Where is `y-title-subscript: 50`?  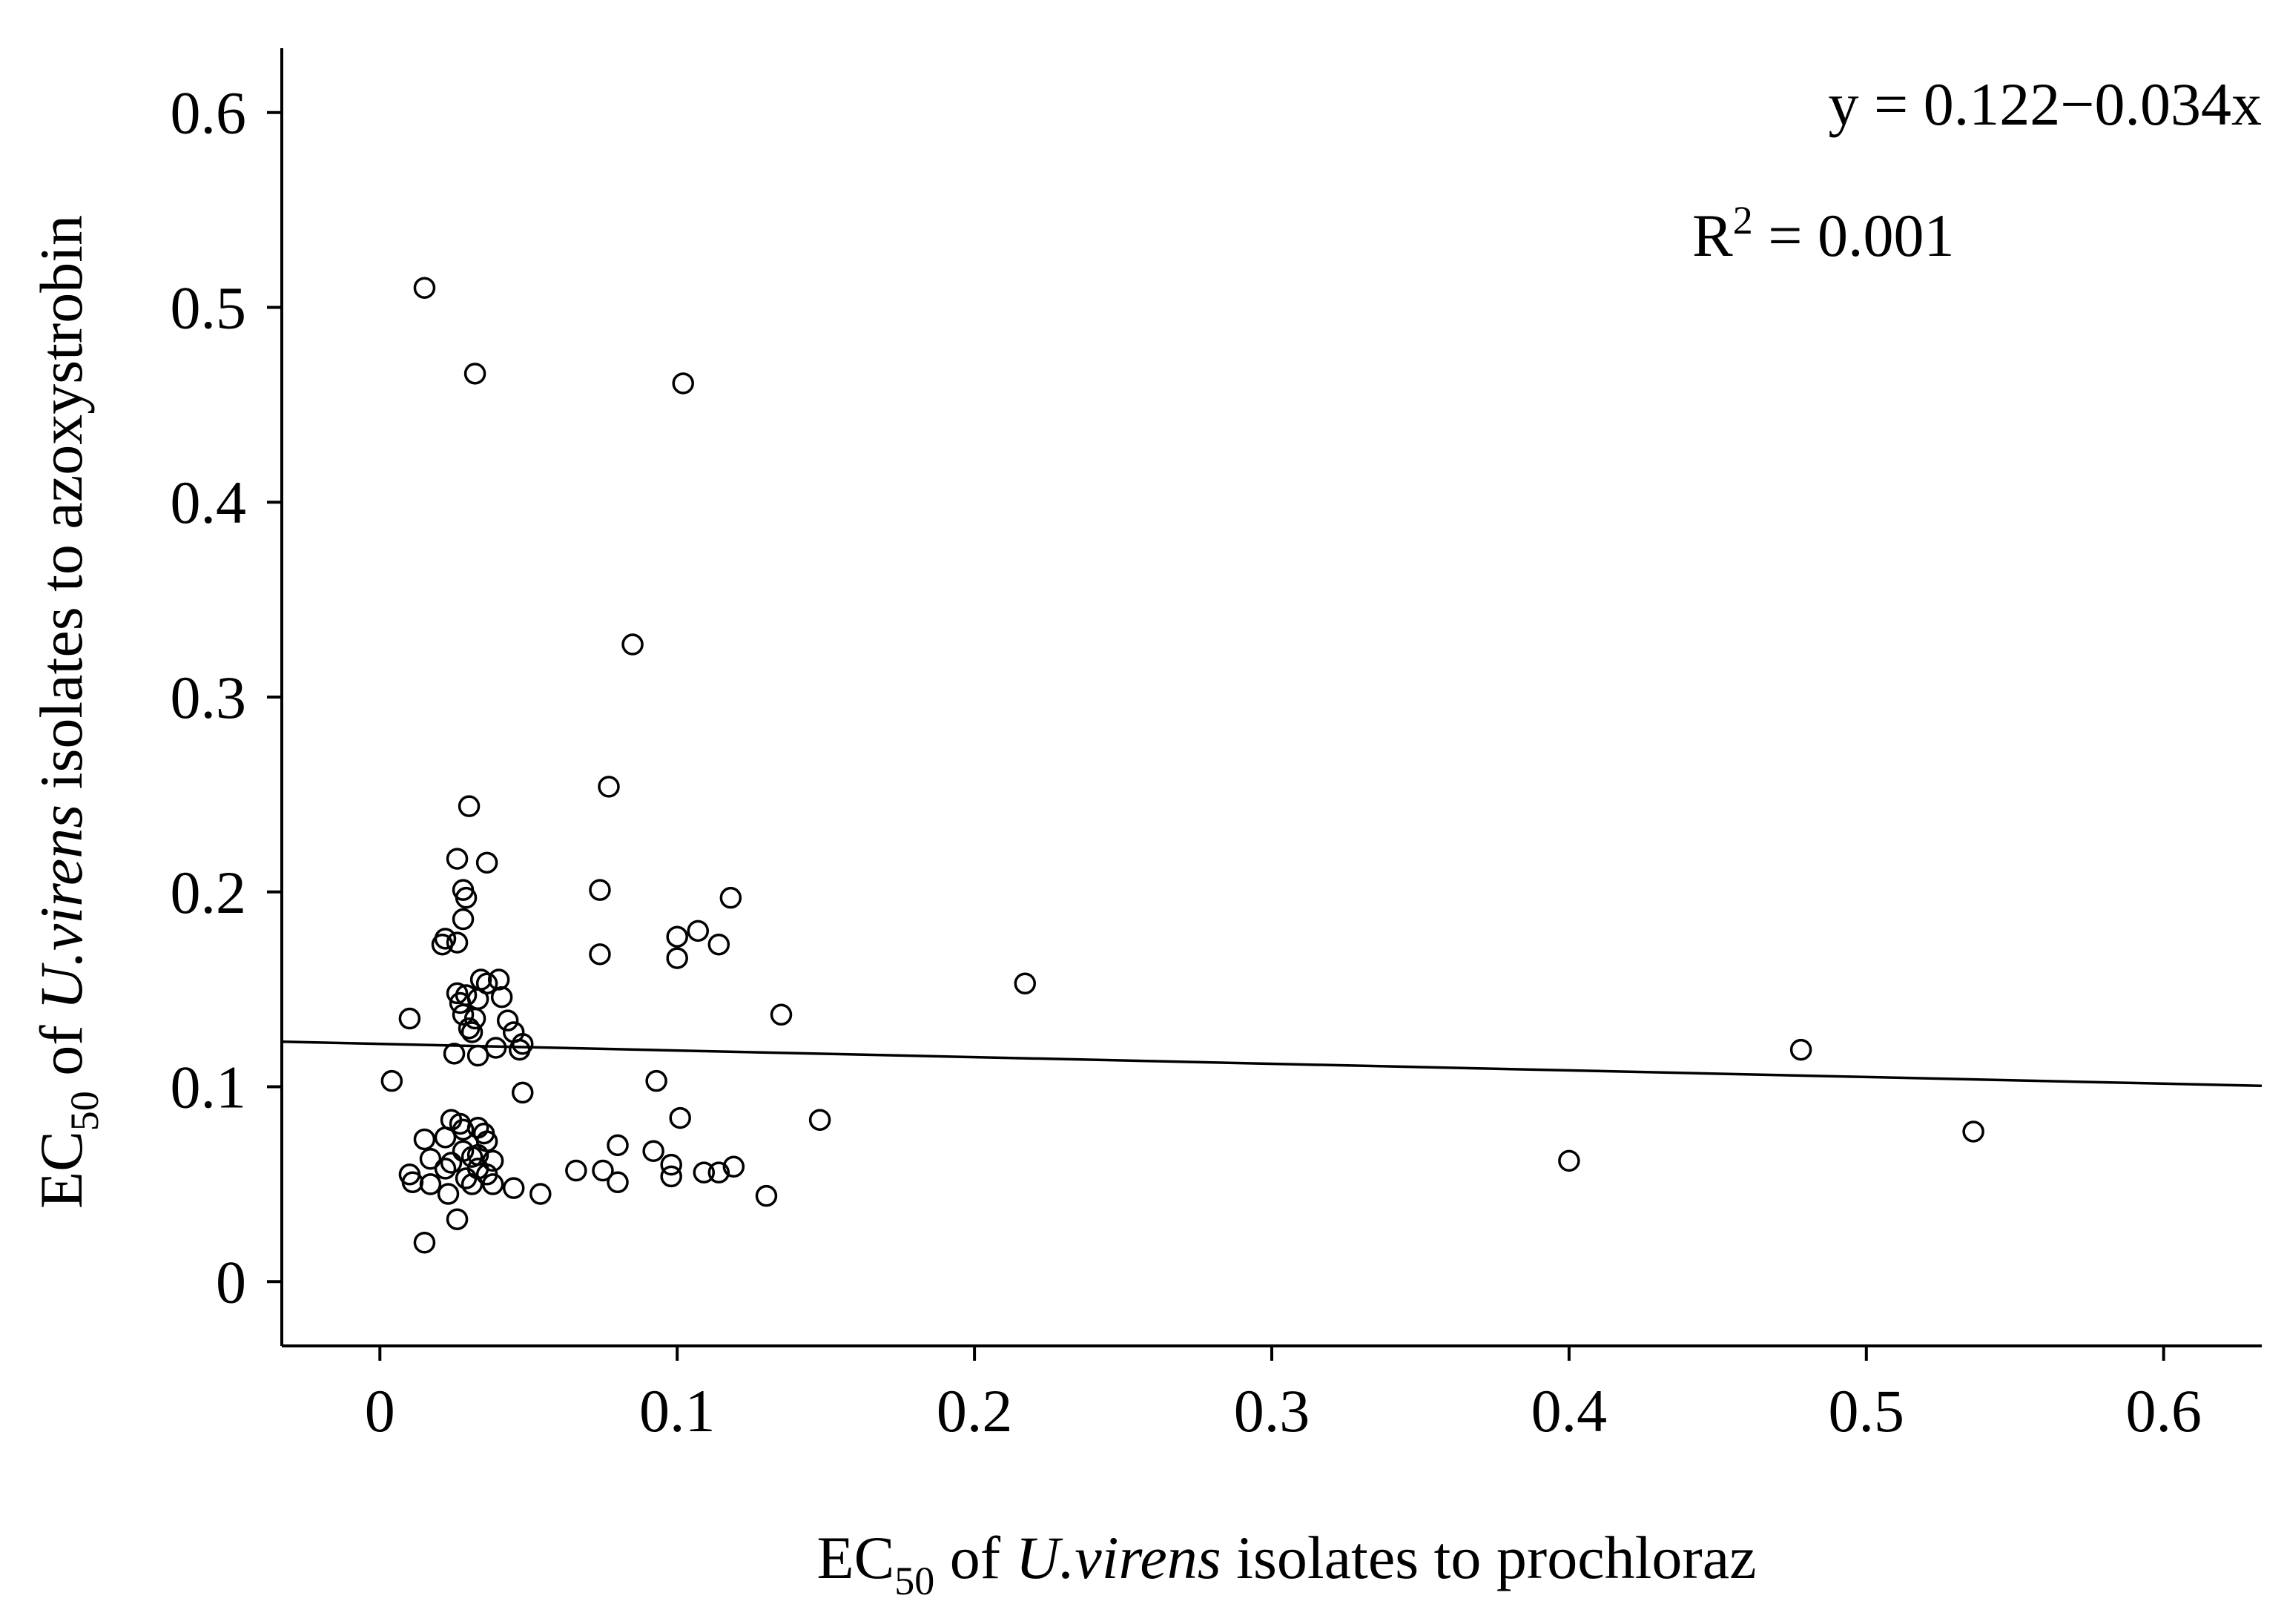 y-title-subscript: 50 is located at coordinates (84, 1111).